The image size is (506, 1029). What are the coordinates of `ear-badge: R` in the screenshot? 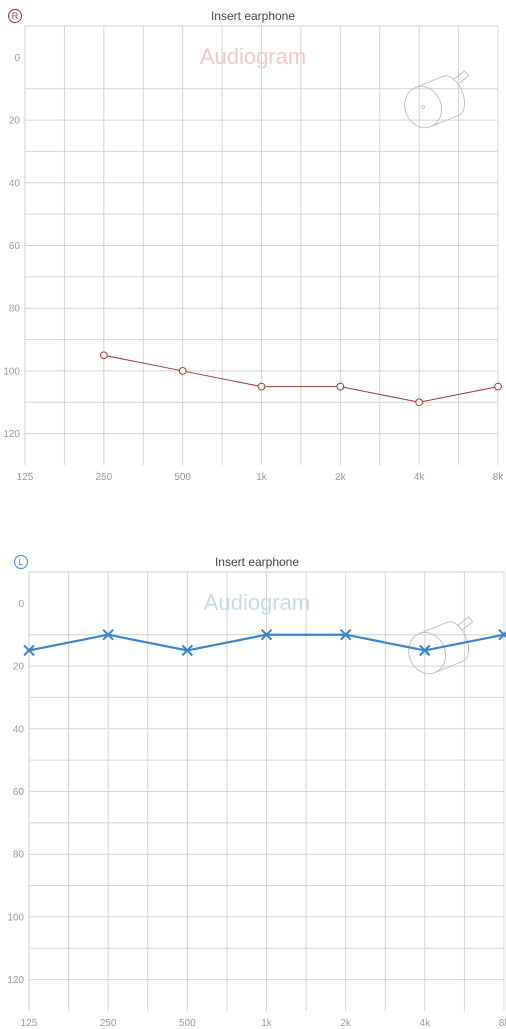 It's located at (15, 16).